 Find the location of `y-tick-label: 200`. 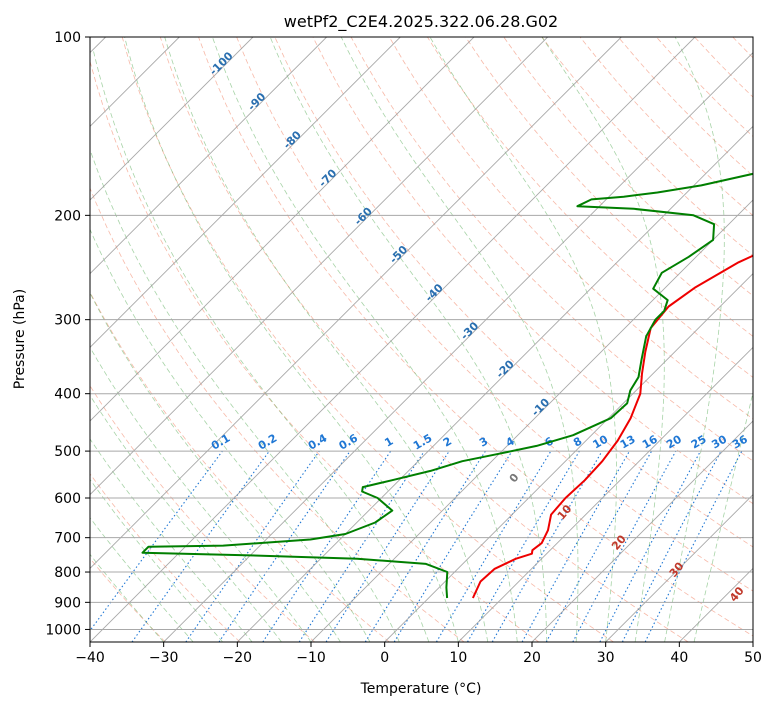

y-tick-label: 200 is located at coordinates (67, 216).